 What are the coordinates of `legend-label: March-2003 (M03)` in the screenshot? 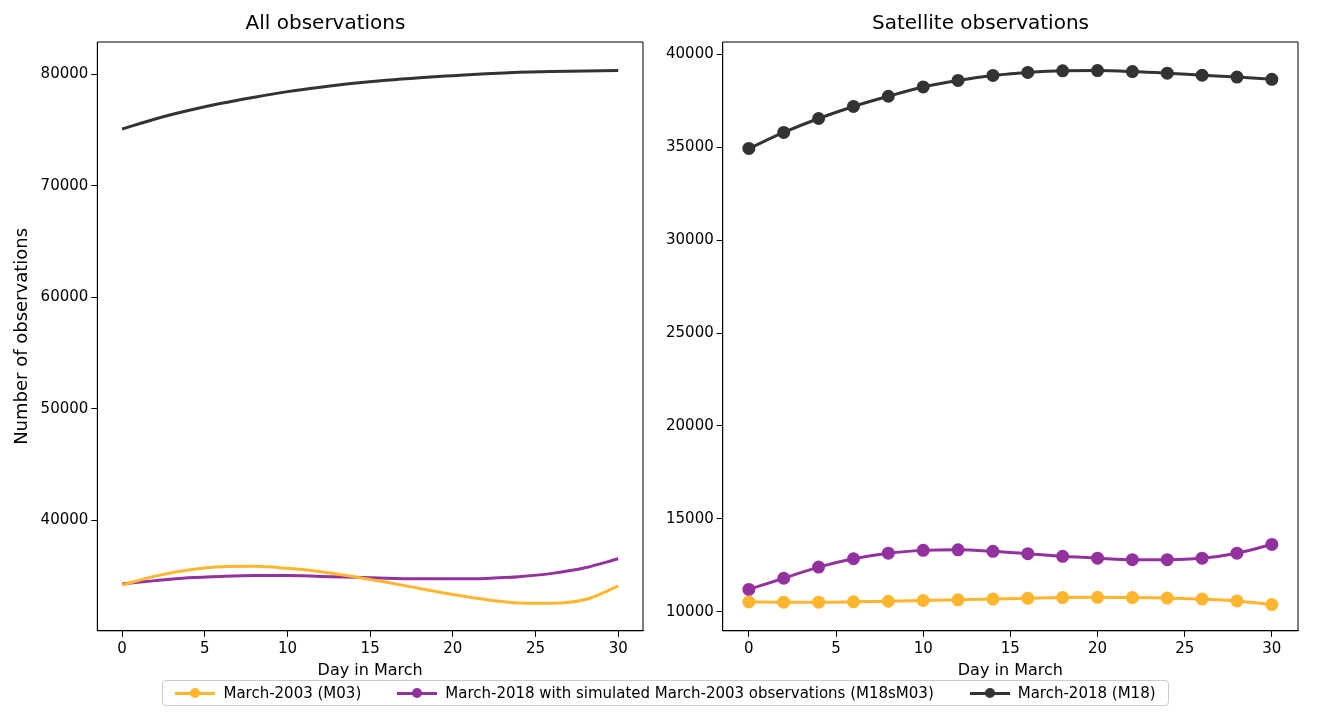 It's located at (292, 693).